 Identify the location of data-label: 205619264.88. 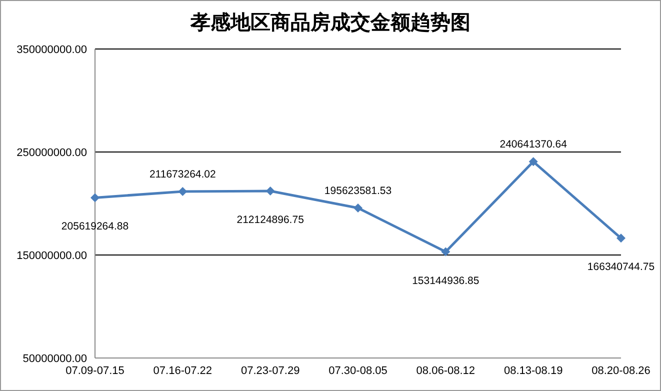
(95, 226).